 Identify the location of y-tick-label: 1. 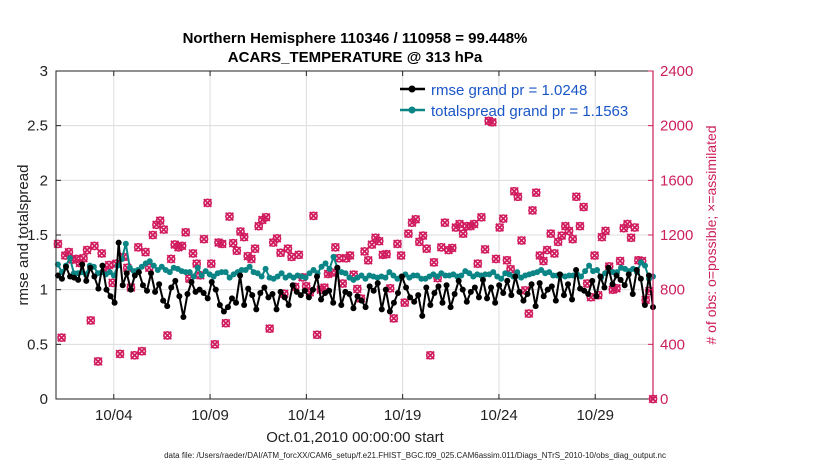
(44, 290).